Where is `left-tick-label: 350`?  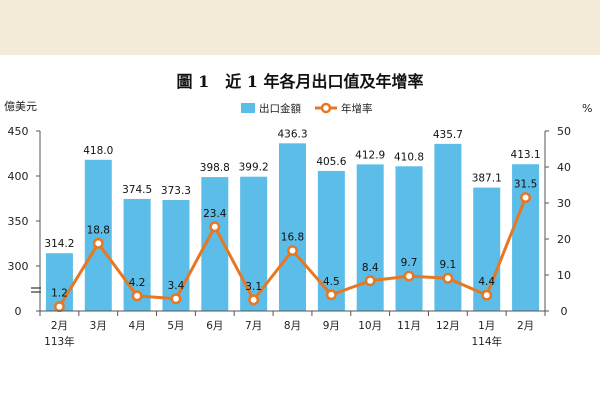 left-tick-label: 350 is located at coordinates (18, 221).